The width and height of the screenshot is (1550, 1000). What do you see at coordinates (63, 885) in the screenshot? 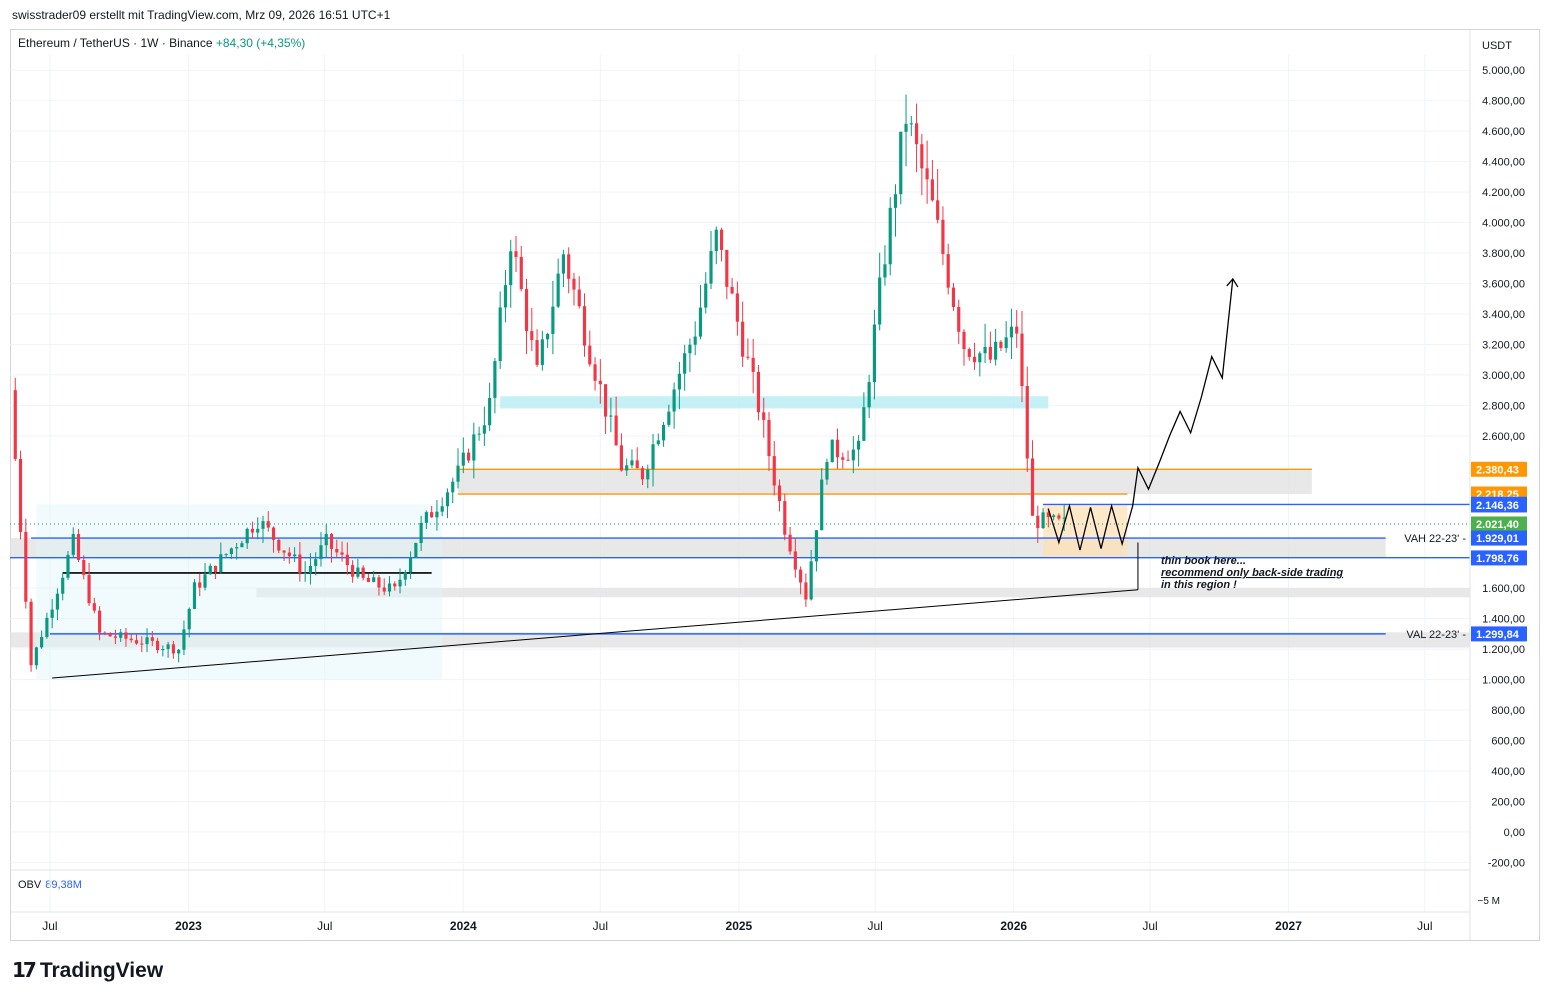
I see `obv-value: 89,38M` at bounding box center [63, 885].